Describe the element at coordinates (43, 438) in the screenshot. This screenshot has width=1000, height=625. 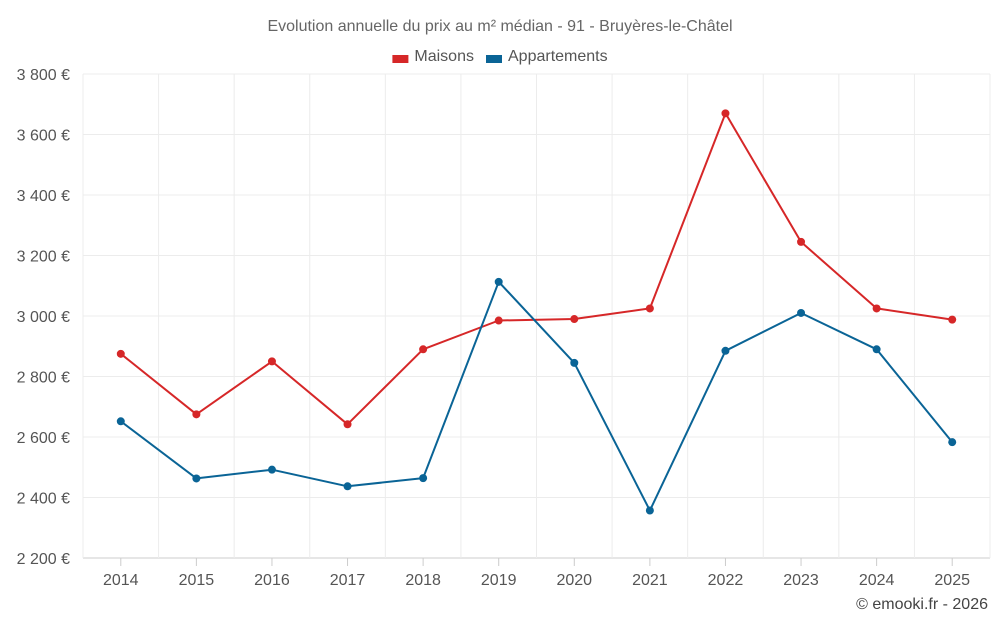
I see `y-tick-label: 2 600 €` at that location.